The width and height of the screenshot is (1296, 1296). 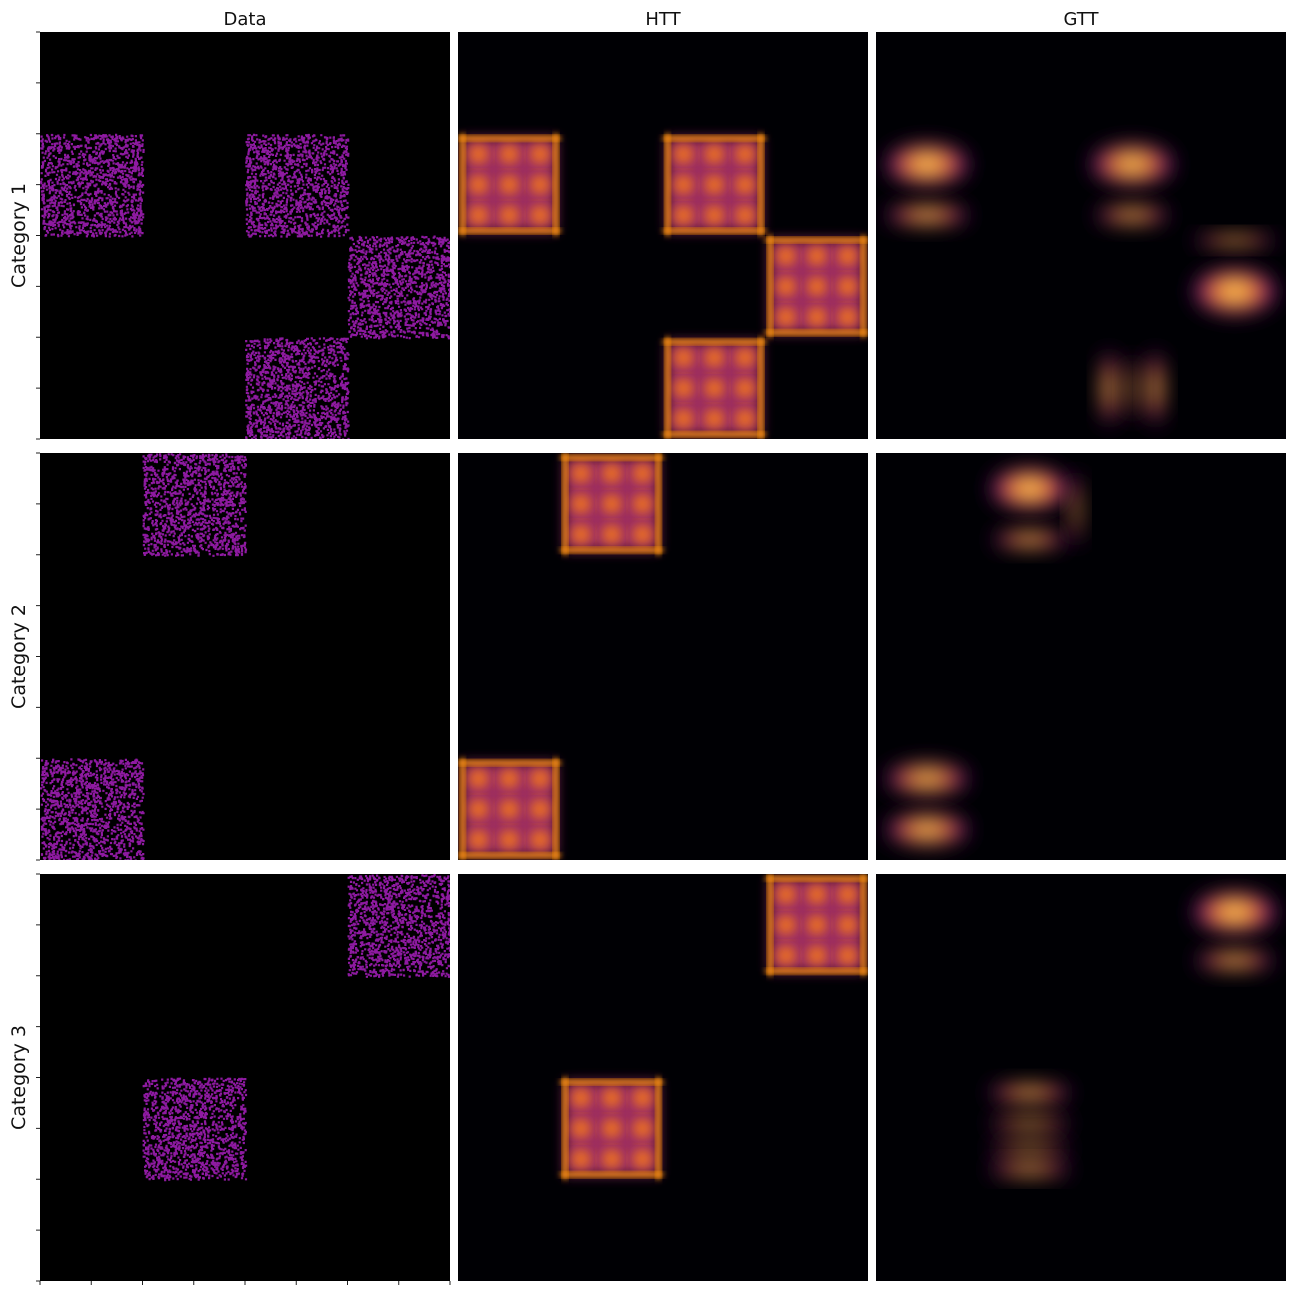 What do you see at coordinates (19, 1077) in the screenshot?
I see `row-title: Category 3` at bounding box center [19, 1077].